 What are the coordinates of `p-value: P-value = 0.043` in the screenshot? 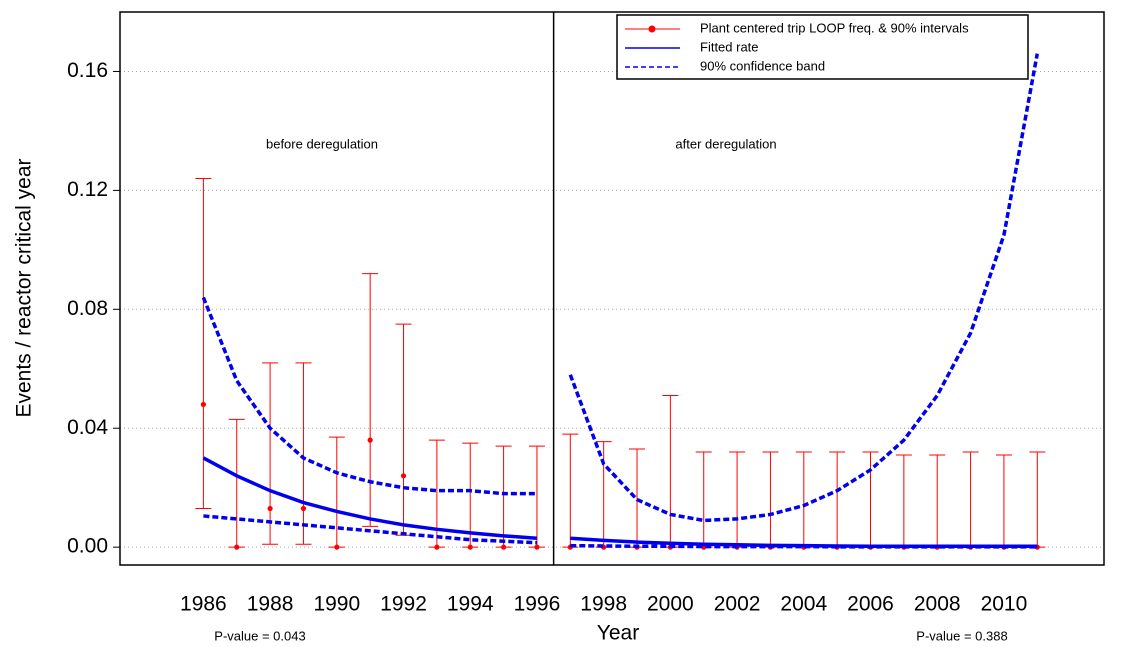 It's located at (259, 635).